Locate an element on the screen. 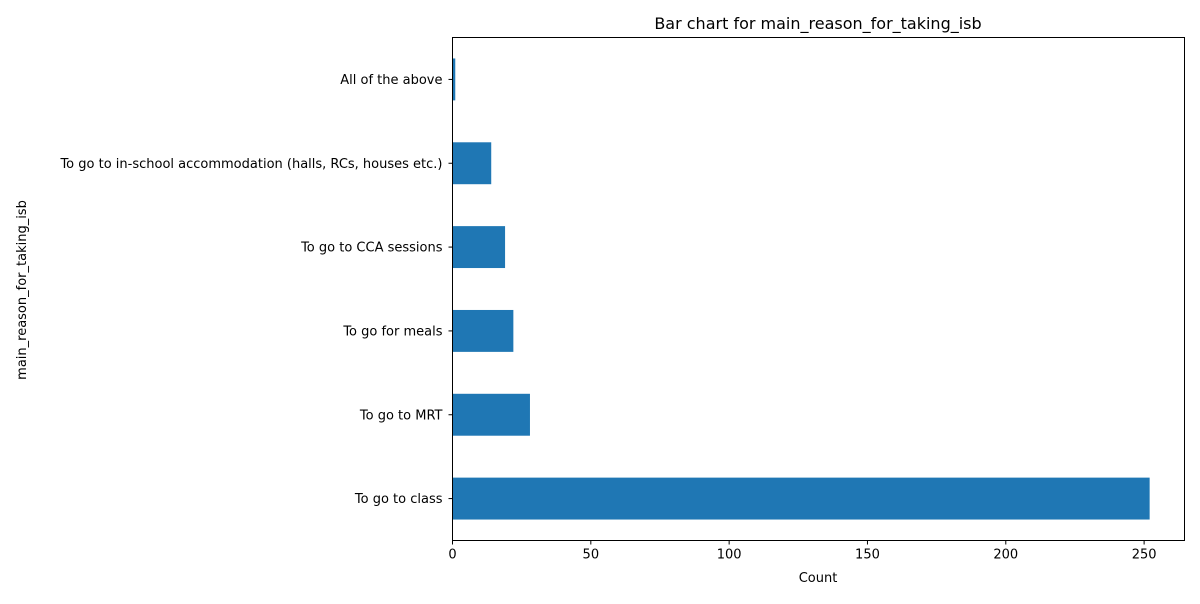  y-axis-label: main_reason_for_taking_isb is located at coordinates (22, 290).